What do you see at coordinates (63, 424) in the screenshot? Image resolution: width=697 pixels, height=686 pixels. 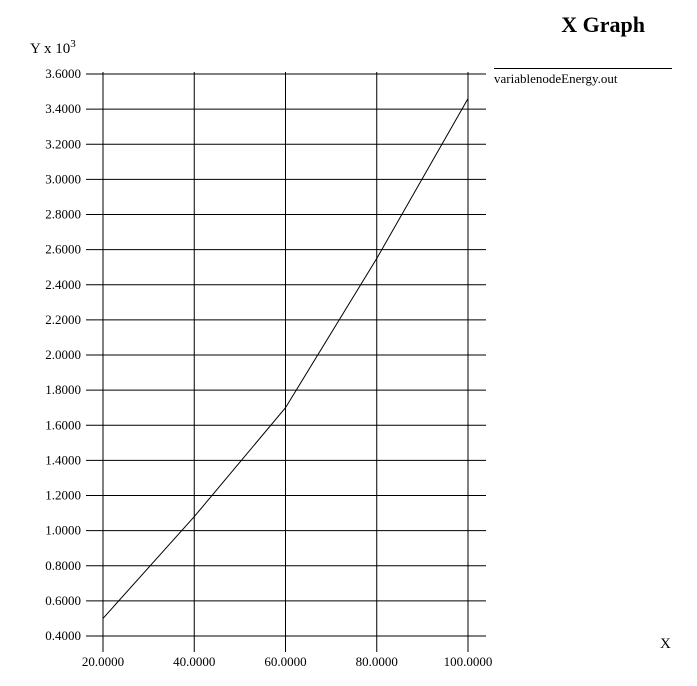 I see `y-tick-label: 1.6000` at bounding box center [63, 424].